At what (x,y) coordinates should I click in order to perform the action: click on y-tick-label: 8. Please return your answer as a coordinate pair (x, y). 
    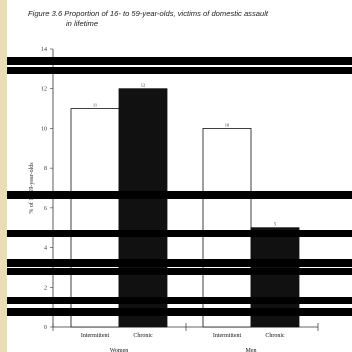
    Looking at the image, I should click on (45, 169).